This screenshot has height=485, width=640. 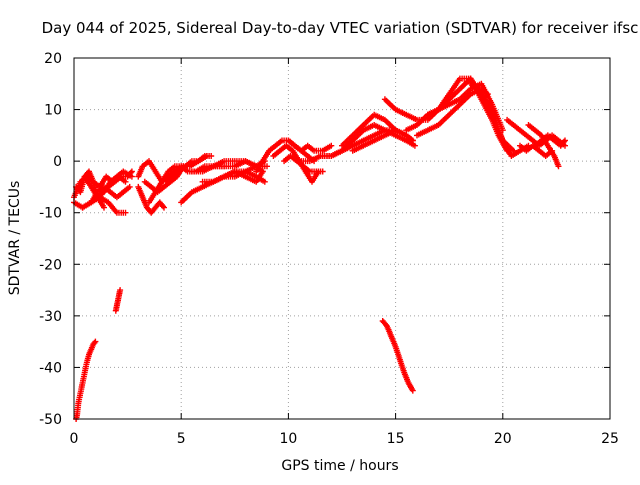 What do you see at coordinates (57, 162) in the screenshot?
I see `y-tick-label: 0` at bounding box center [57, 162].